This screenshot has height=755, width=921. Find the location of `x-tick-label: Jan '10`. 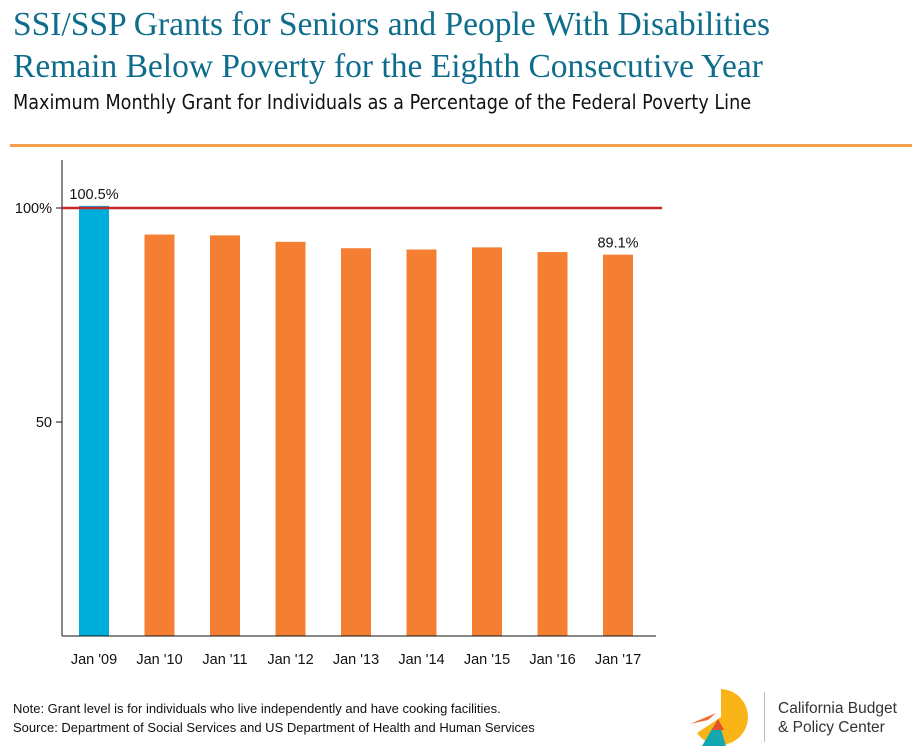

x-tick-label: Jan '10 is located at coordinates (159, 660).